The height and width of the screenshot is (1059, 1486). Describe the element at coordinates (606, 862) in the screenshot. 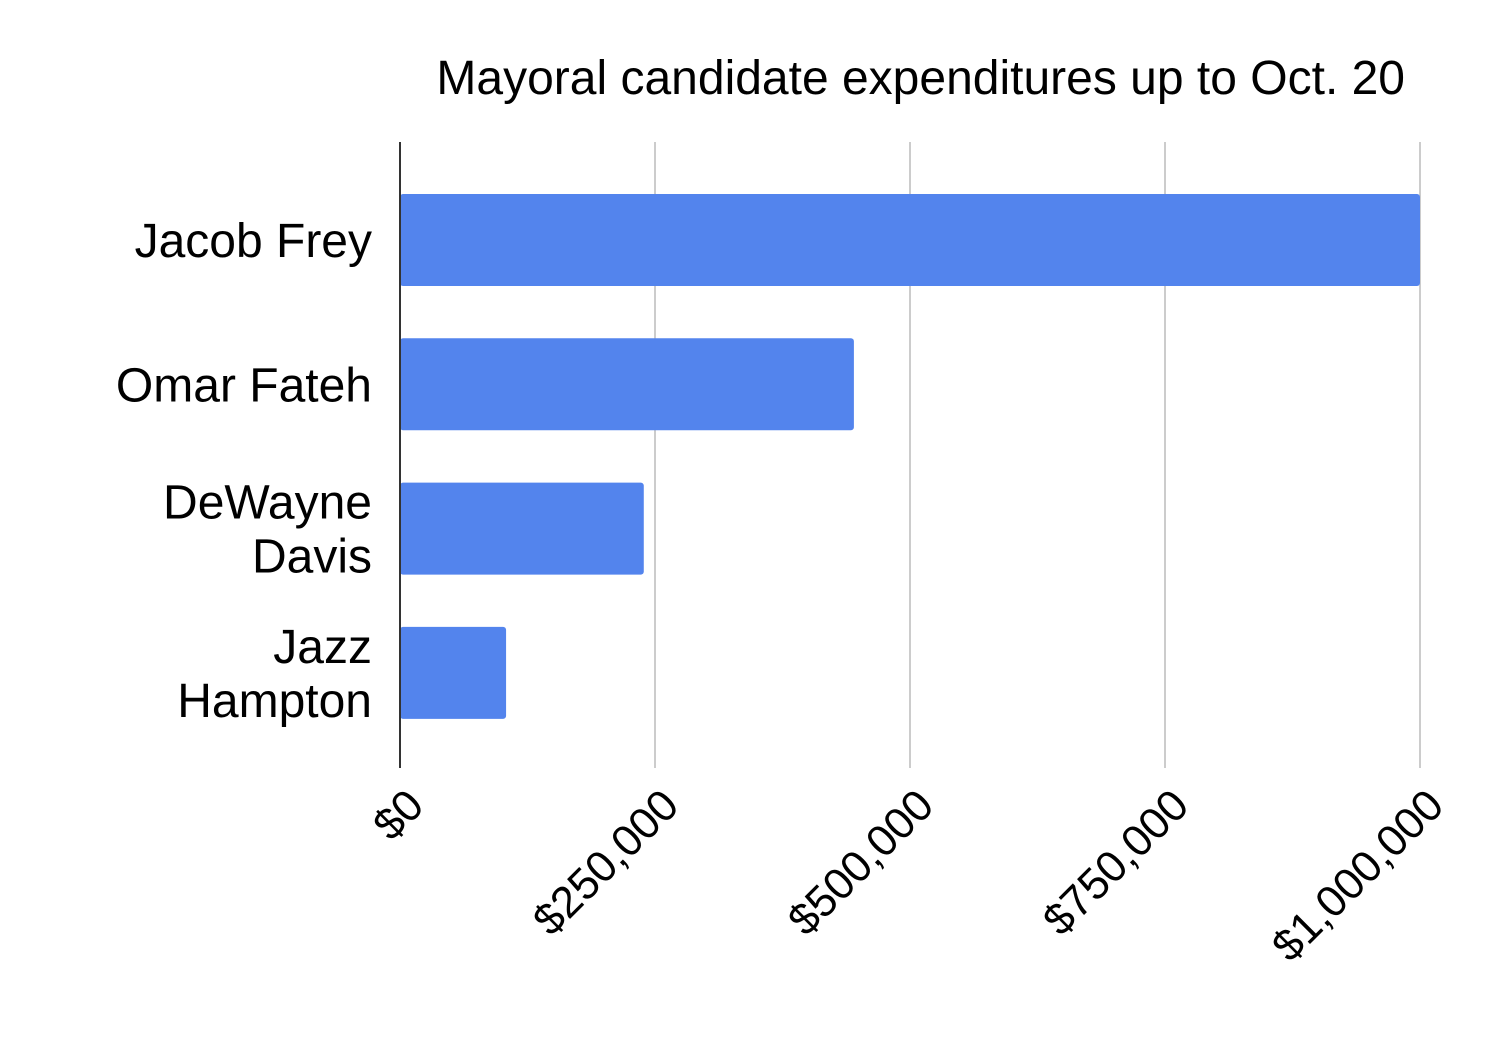

I see `x-tick-label: $250,000` at that location.